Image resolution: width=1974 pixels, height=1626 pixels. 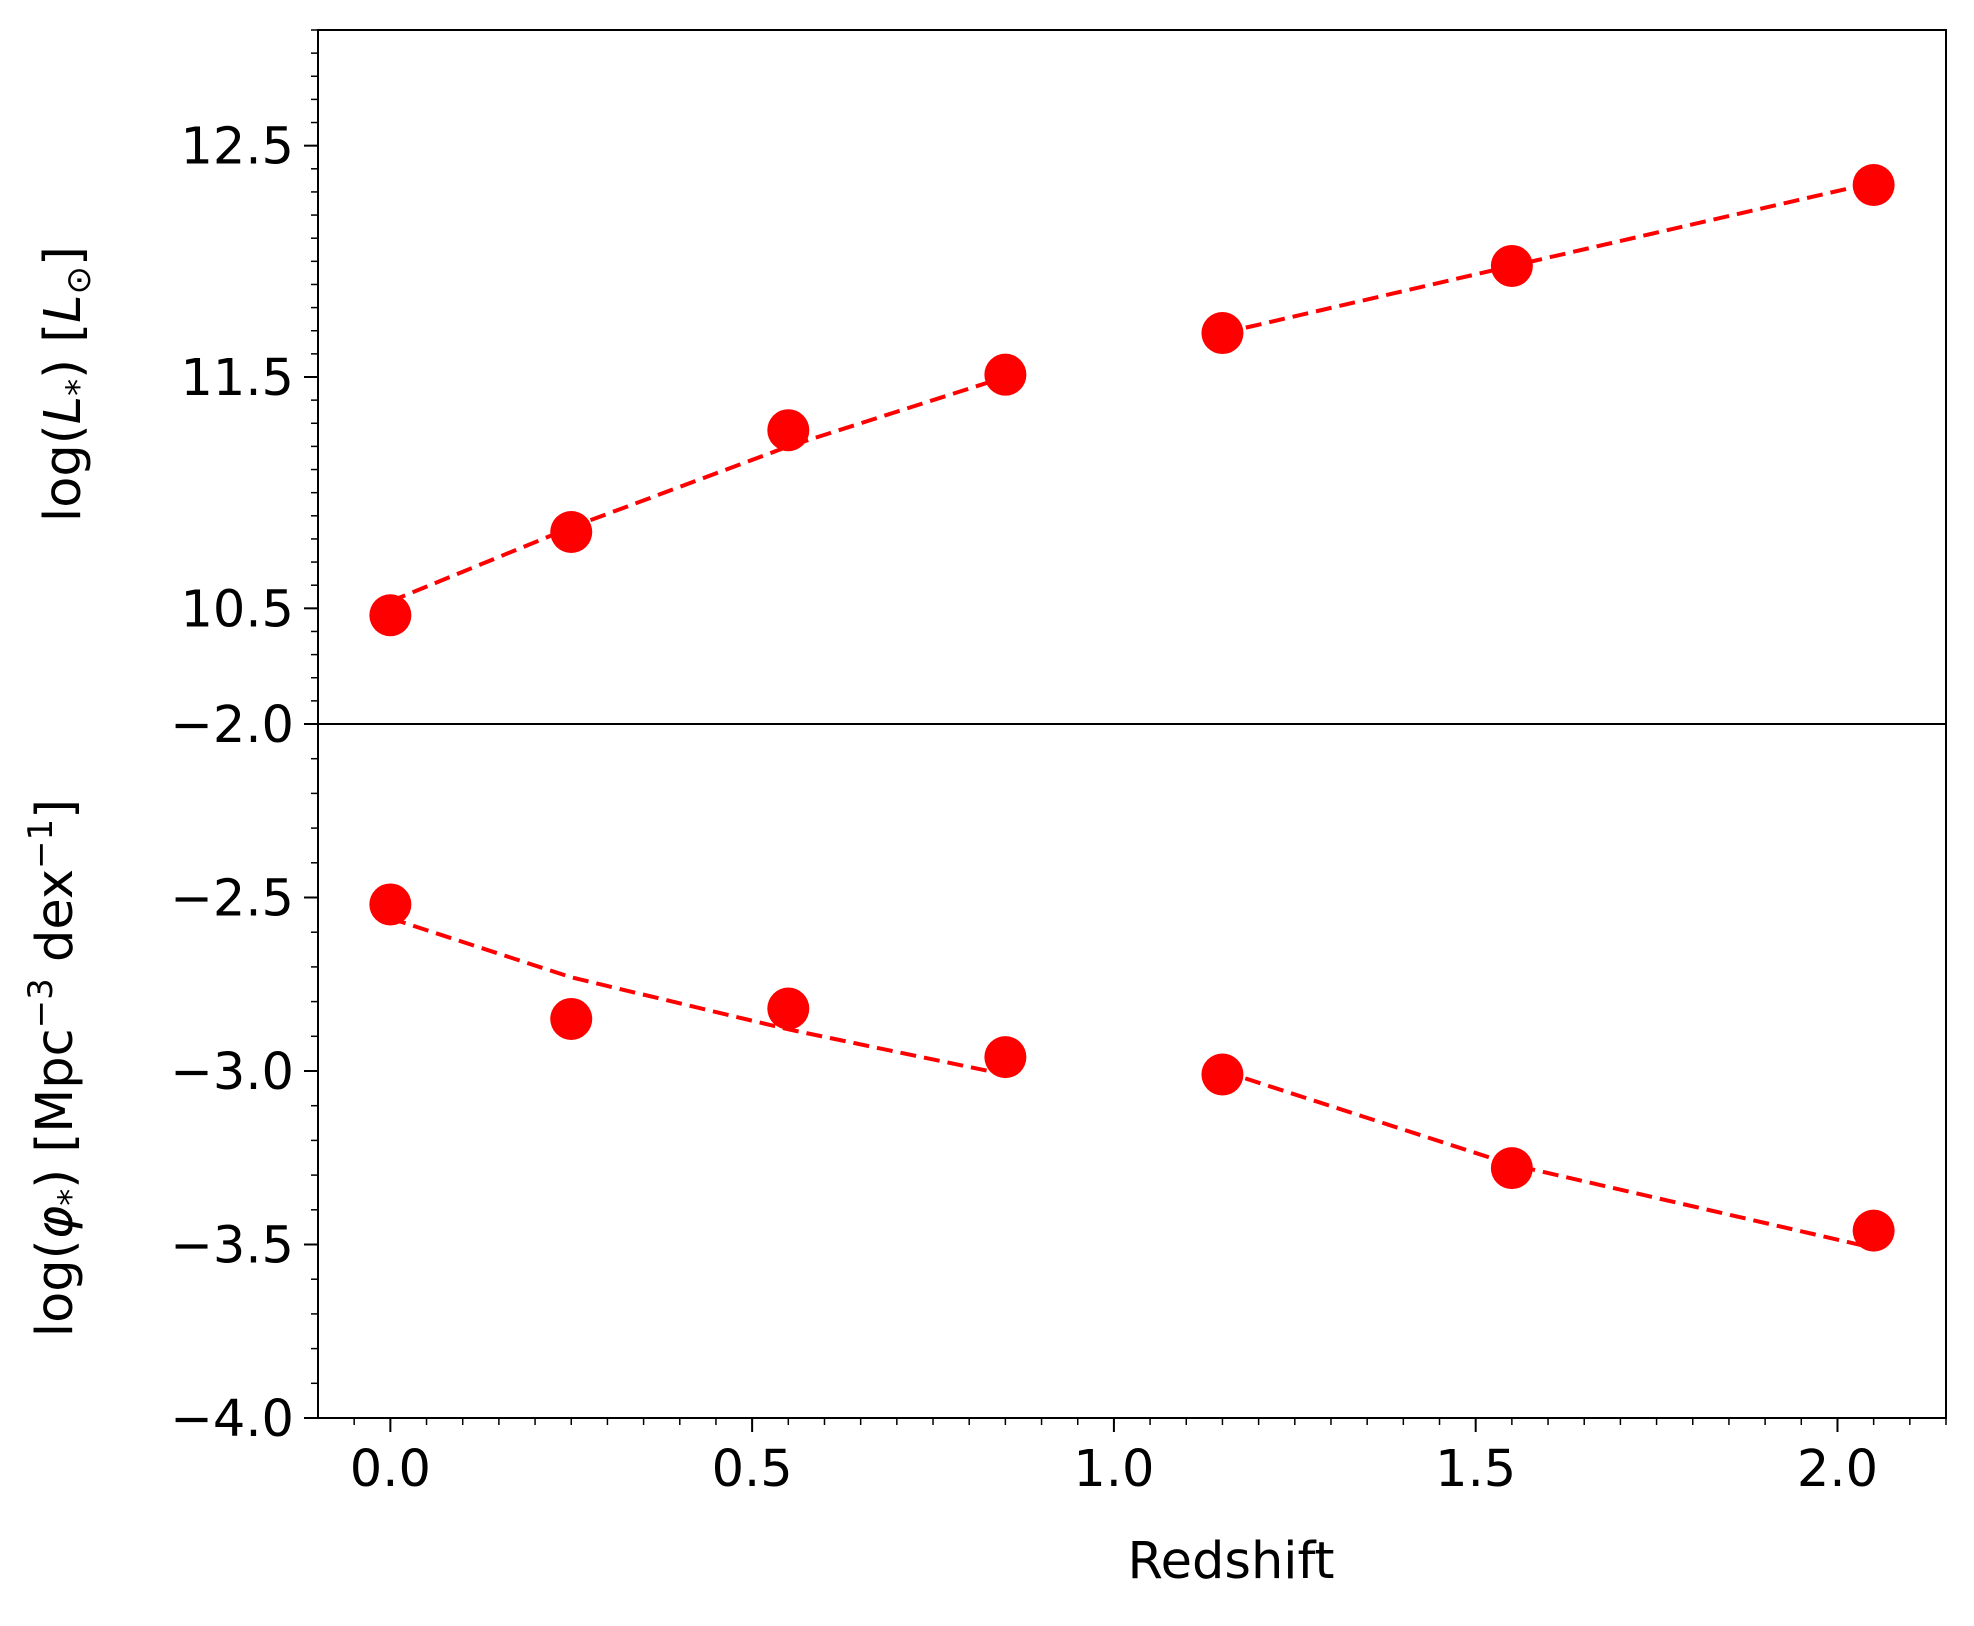 I want to click on y-tick-label: −3.0, so click(x=232, y=1072).